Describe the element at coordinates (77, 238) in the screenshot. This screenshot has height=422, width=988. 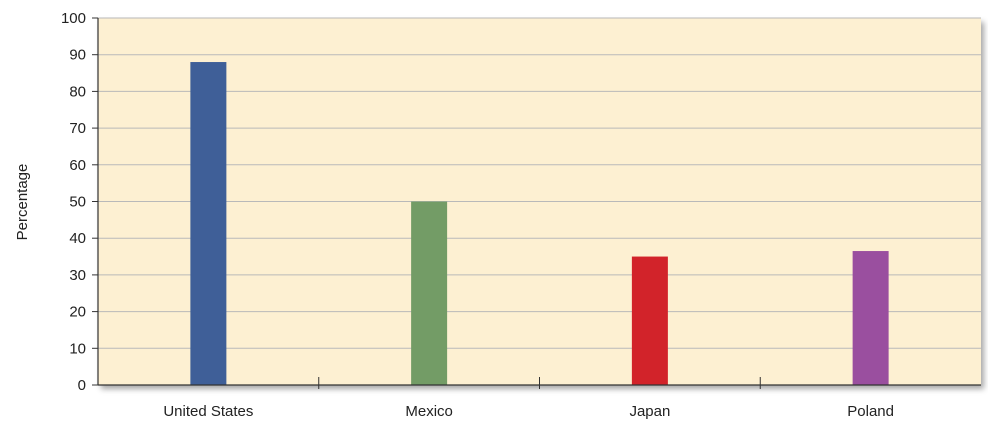
I see `y-tick-label-40: 40` at that location.